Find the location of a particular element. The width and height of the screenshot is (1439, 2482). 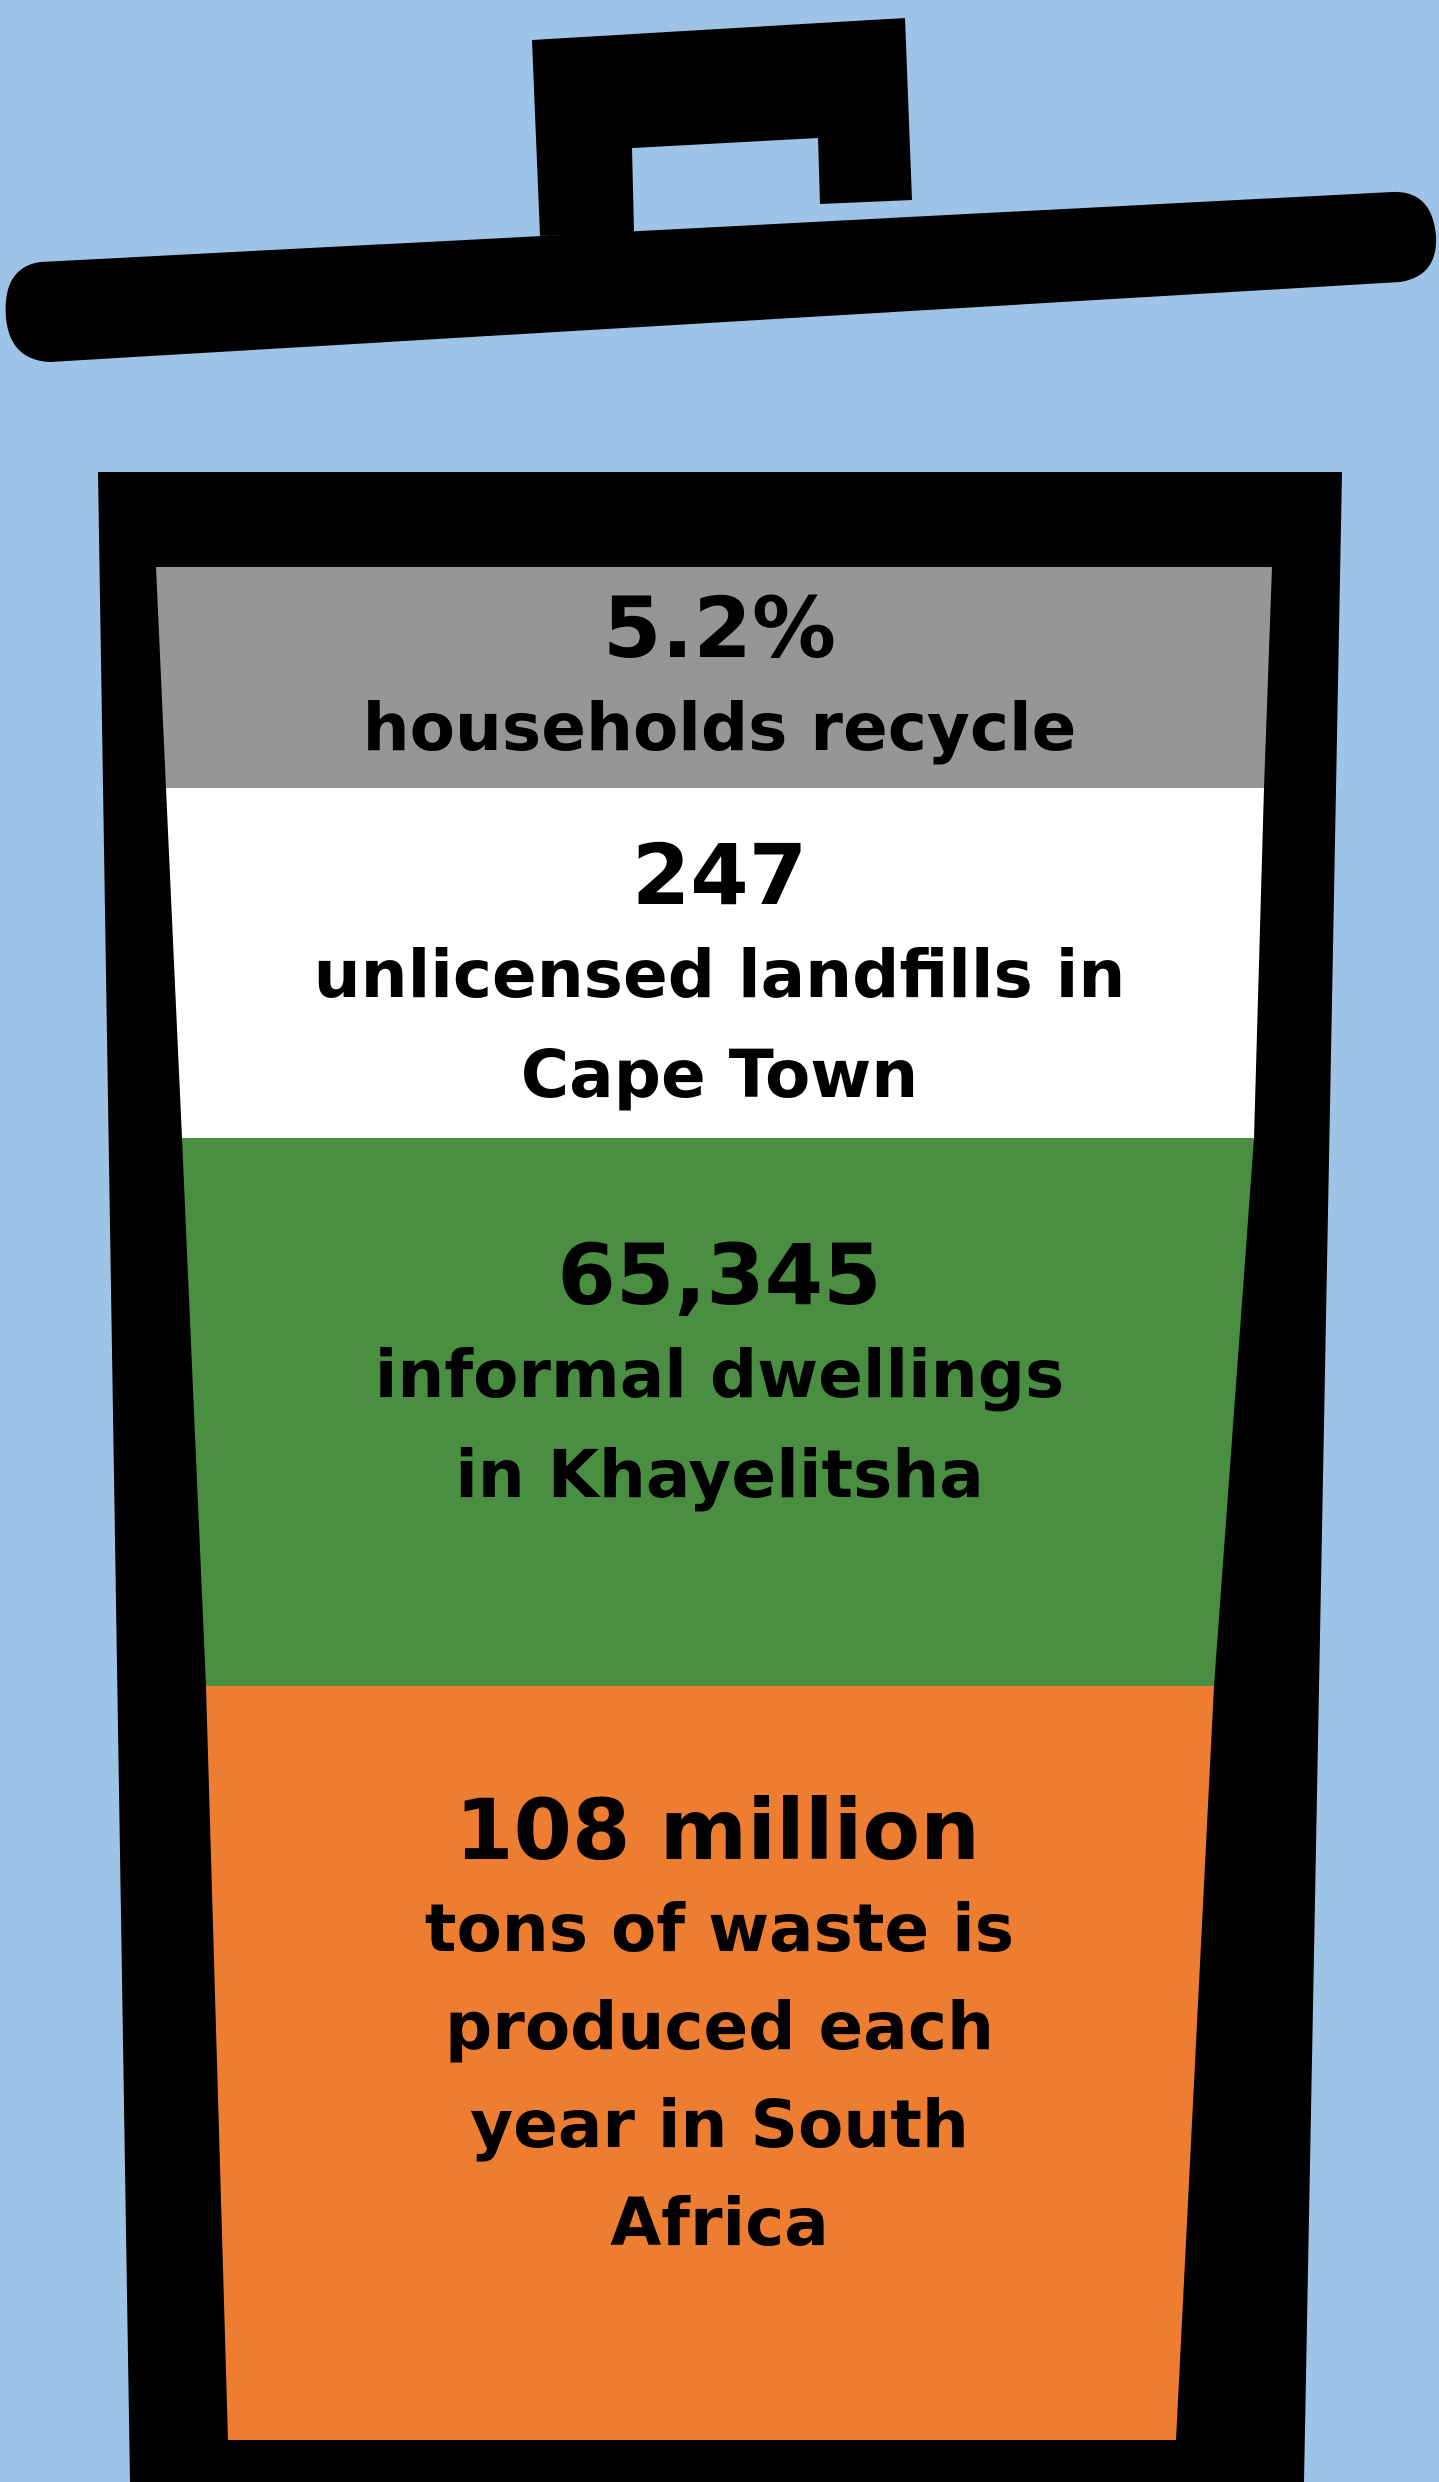

stat-landfills: 247 unlicensed landfills in Cape Town is located at coordinates (719, 975).